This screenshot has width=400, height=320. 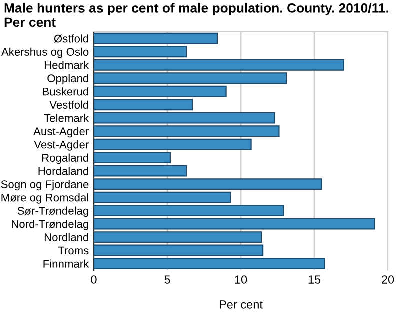 What do you see at coordinates (196, 15) in the screenshot?
I see `chart-title: Male hunters as per cent of male population. County. 2010/11. Per cent` at bounding box center [196, 15].